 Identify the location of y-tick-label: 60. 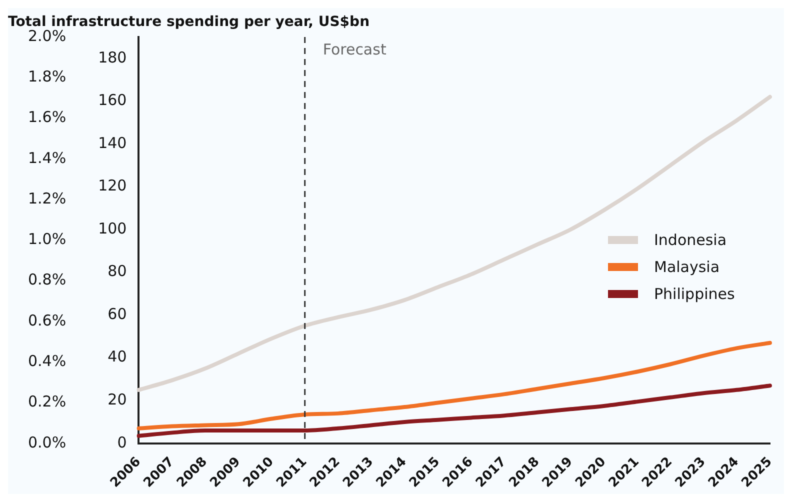
(117, 313).